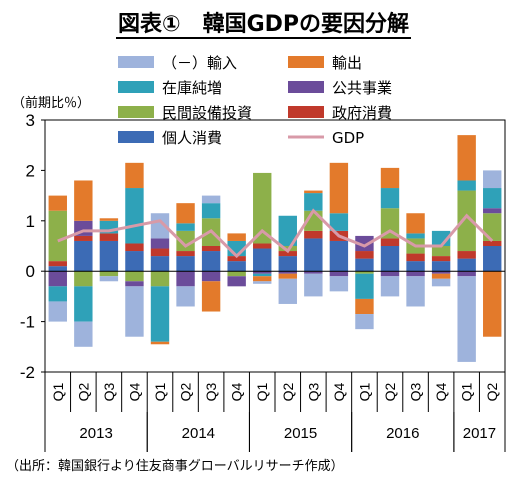 The image size is (527, 482). I want to click on legend-label: （－）輸入, so click(199, 63).